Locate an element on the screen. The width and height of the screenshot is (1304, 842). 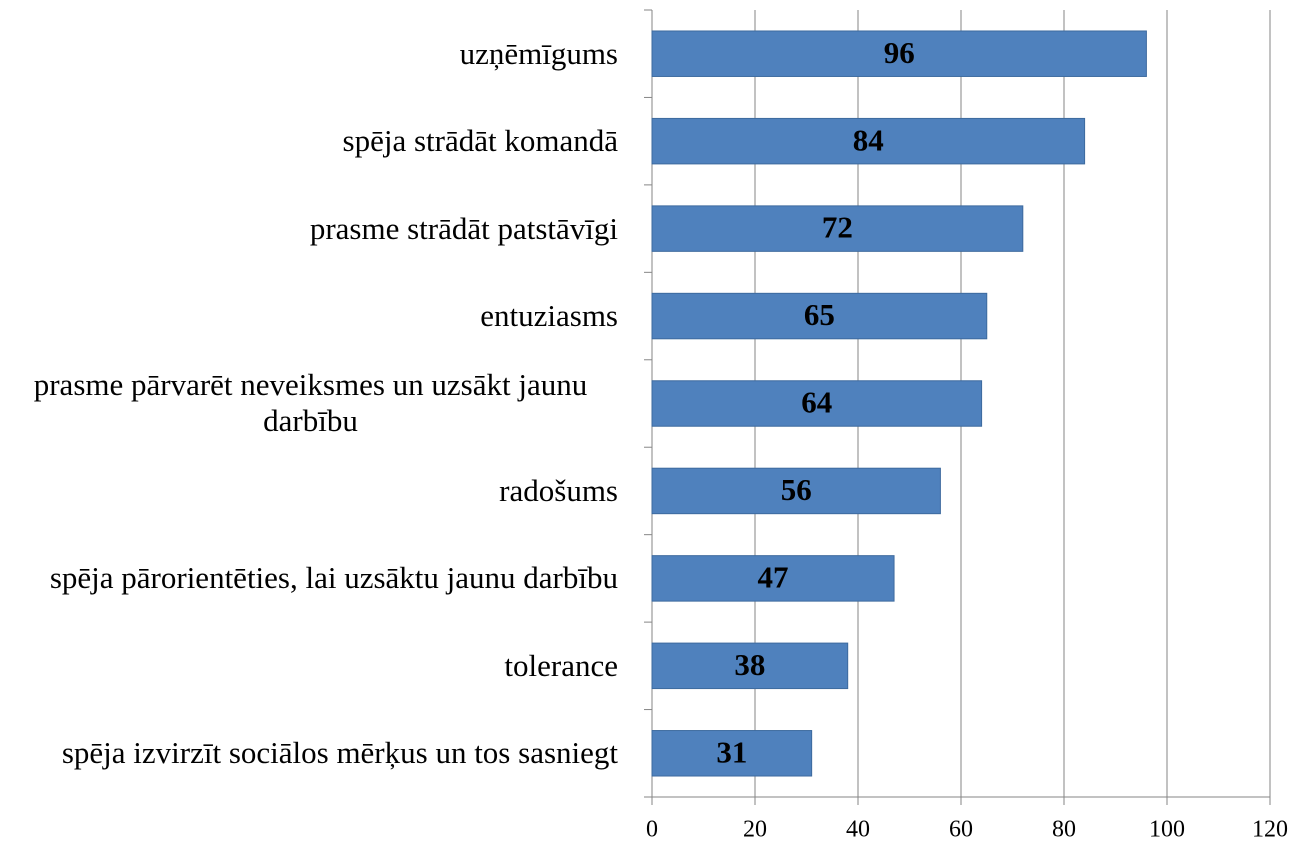
category-label-box: entuziasms is located at coordinates (309, 315).